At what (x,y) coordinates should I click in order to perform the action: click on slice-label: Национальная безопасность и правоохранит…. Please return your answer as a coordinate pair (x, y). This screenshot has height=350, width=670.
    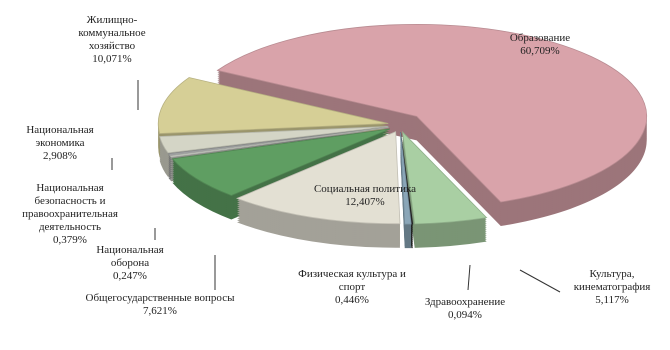
    Looking at the image, I should click on (70, 214).